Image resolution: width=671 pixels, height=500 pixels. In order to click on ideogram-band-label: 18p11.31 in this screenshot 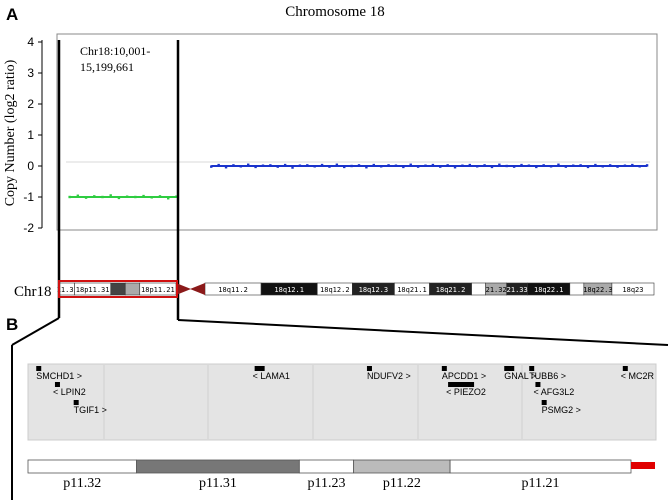, I will do `click(93, 290)`.